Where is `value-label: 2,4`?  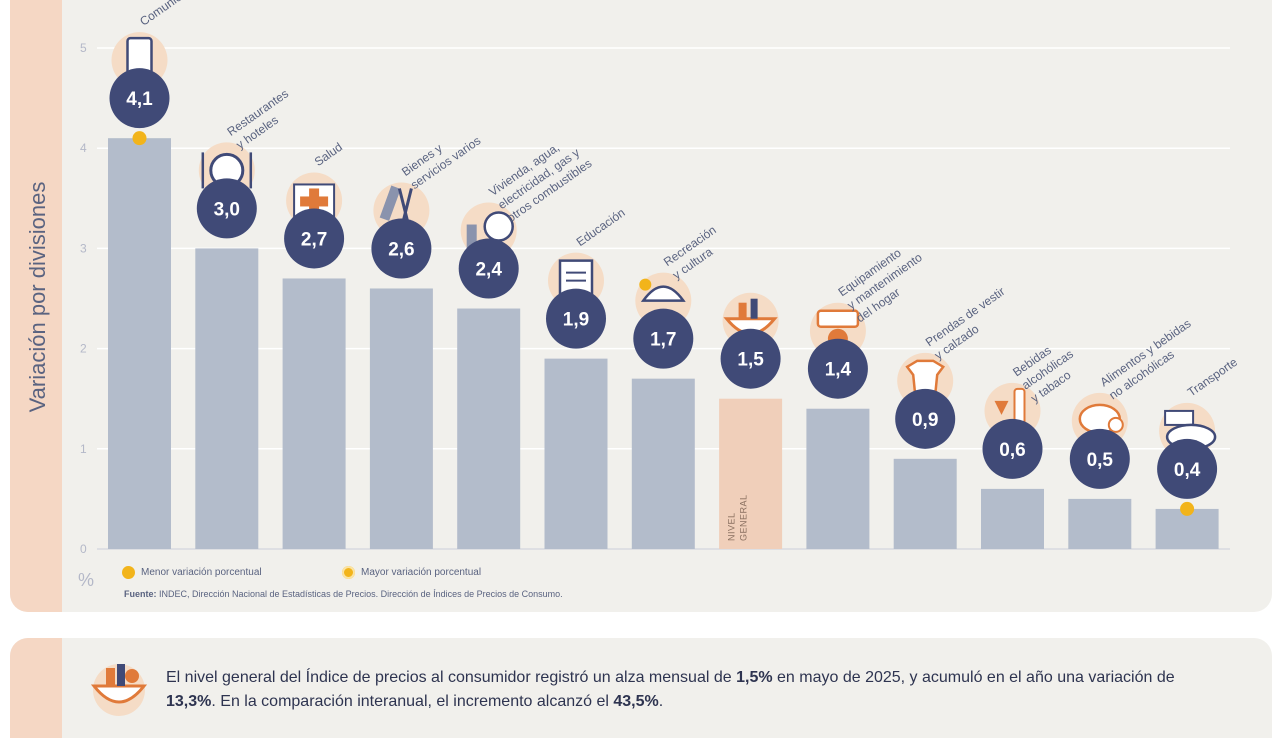 value-label: 2,4 is located at coordinates (488, 270).